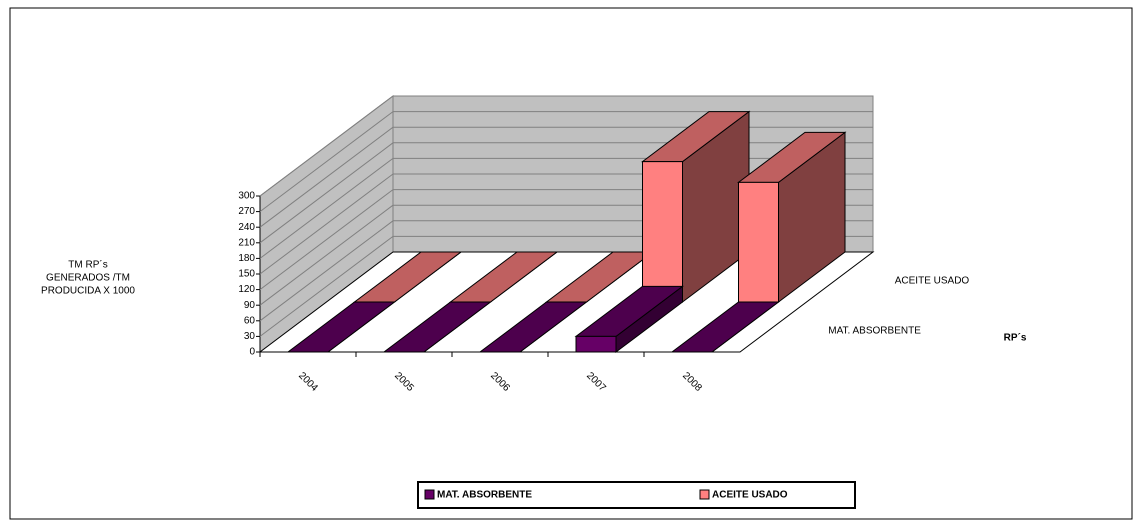  What do you see at coordinates (246, 274) in the screenshot?
I see `y-tick-label: 150` at bounding box center [246, 274].